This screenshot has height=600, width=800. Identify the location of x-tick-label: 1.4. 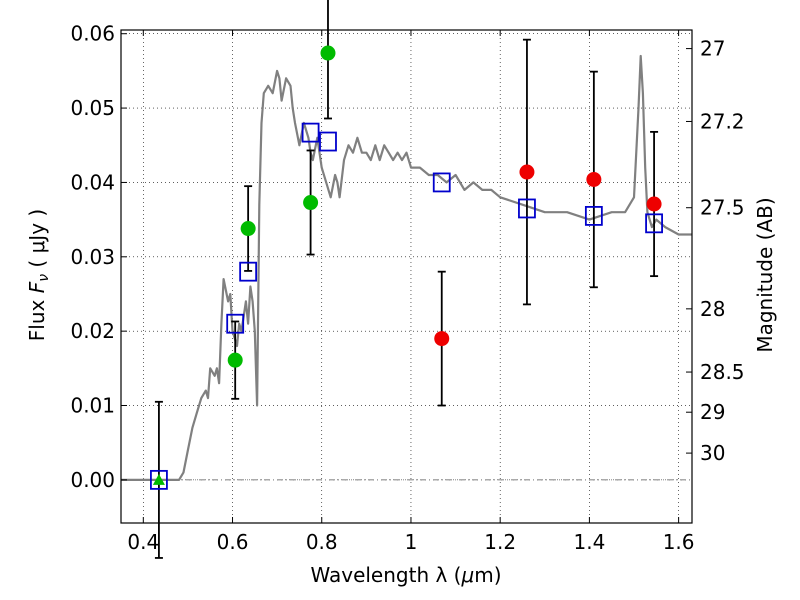
(589, 542).